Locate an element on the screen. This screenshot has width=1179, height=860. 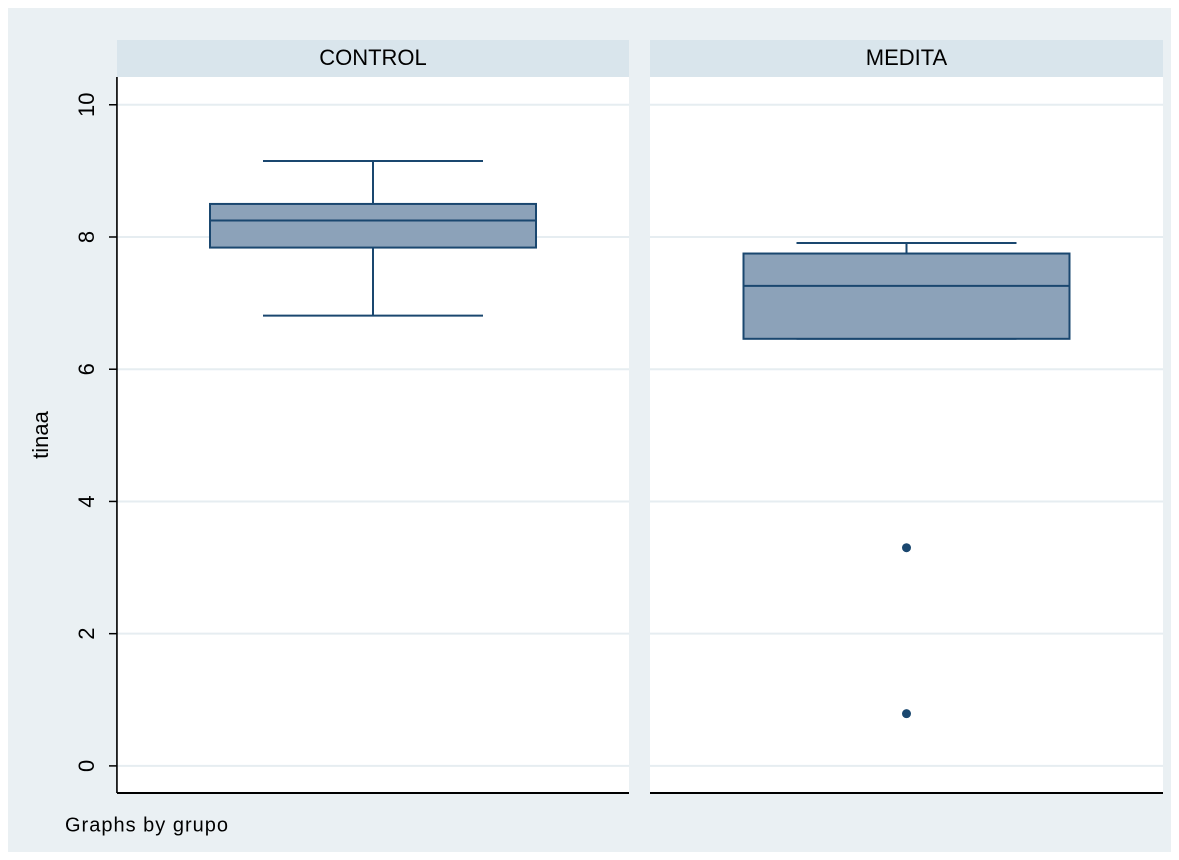
note: Graphs by grupo is located at coordinates (147, 825).